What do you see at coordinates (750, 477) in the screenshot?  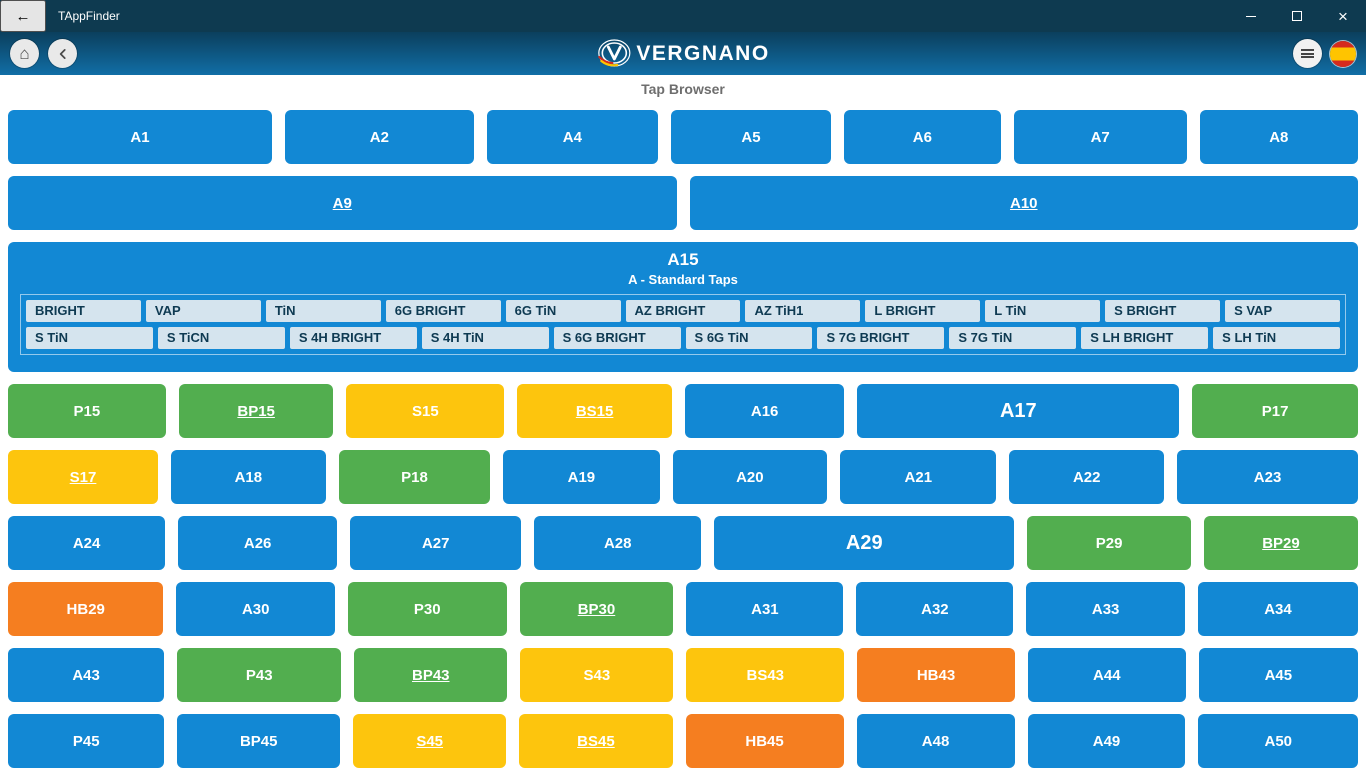 I see `tap-button-a20: A20` at bounding box center [750, 477].